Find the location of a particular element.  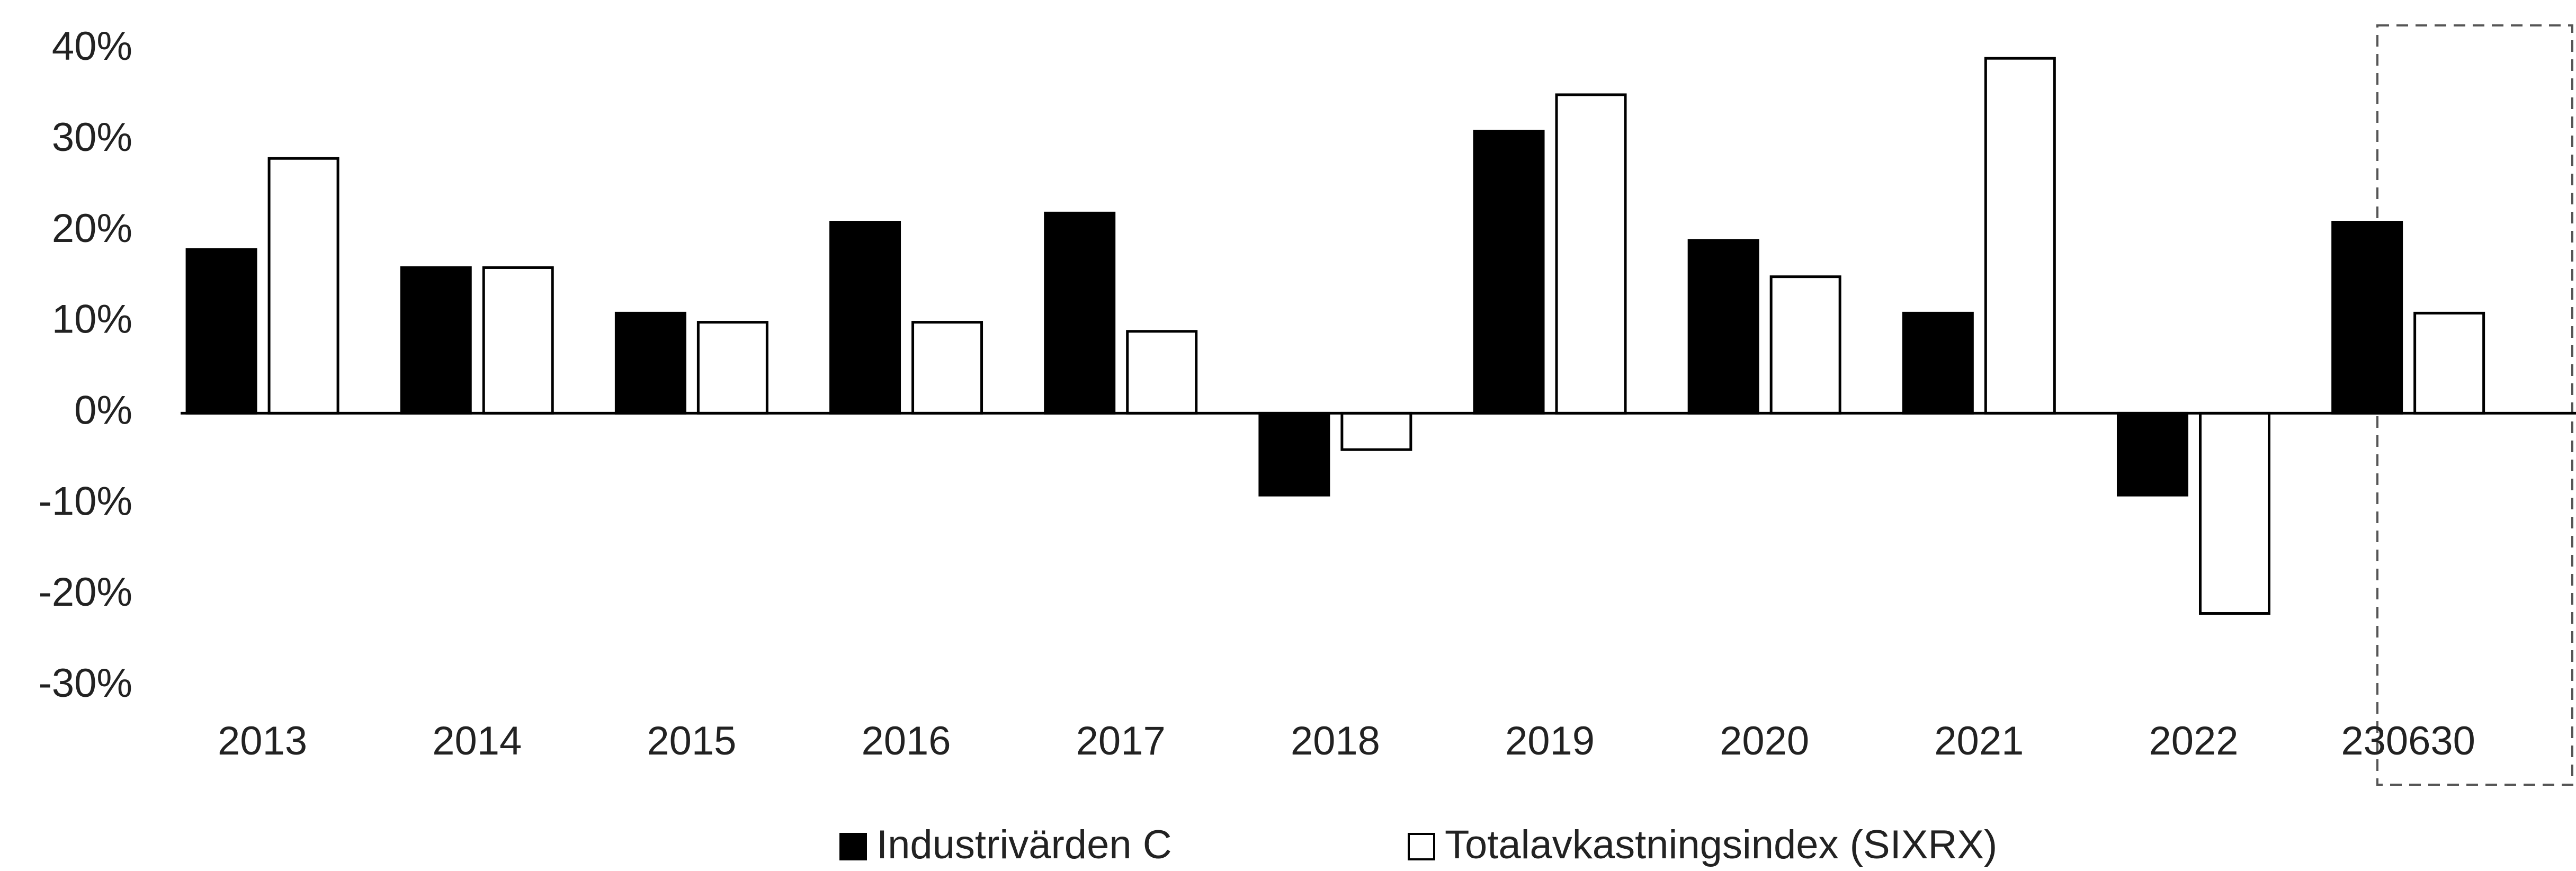

legend-label: Industrivärden C is located at coordinates (1024, 845).